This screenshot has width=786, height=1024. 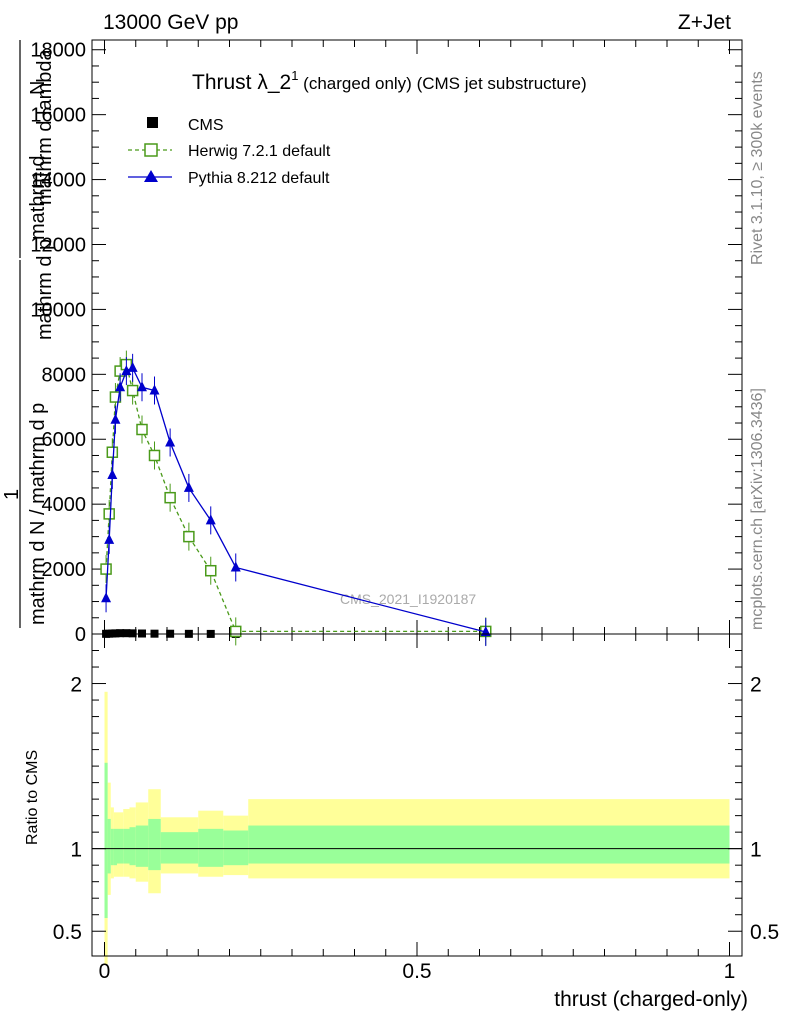 What do you see at coordinates (259, 178) in the screenshot?
I see `legend-pythia-label: Pythia 8.212 default` at bounding box center [259, 178].